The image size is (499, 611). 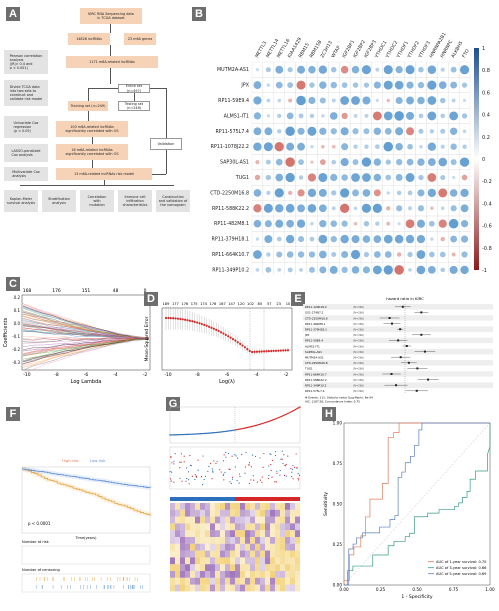 I want to click on x-tick-label: -6, so click(x=227, y=375).